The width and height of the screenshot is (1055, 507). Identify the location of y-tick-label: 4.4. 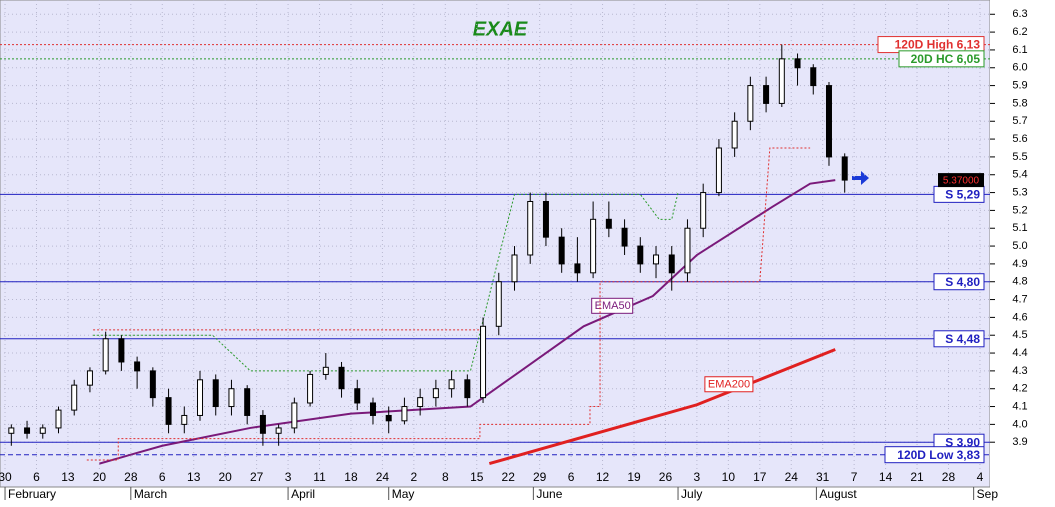
(1019, 353).